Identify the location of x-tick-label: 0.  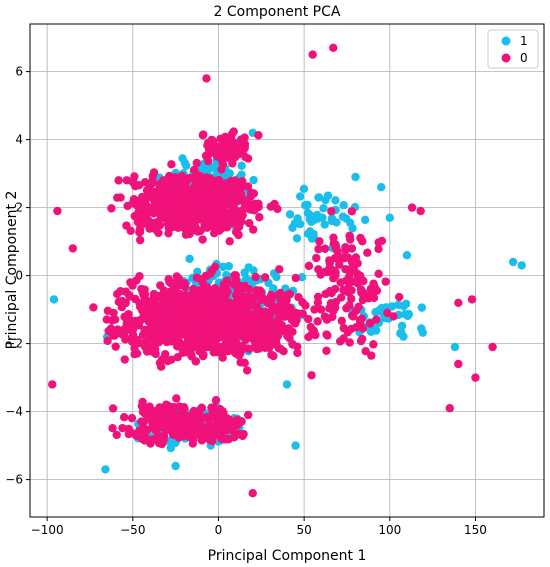
(219, 530).